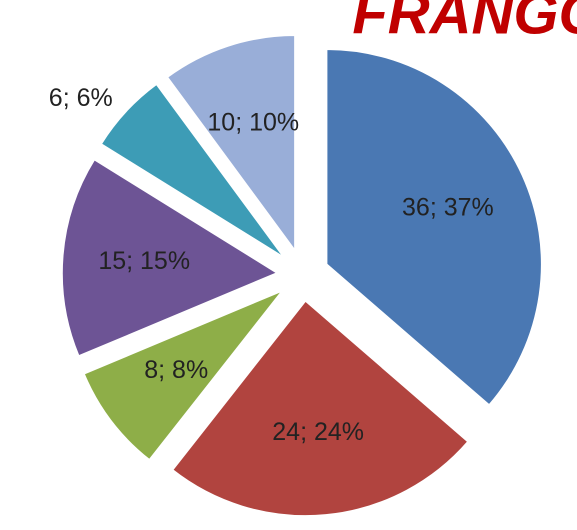 The width and height of the screenshot is (577, 530). What do you see at coordinates (448, 207) in the screenshot?
I see `data-label: 36; 37%` at bounding box center [448, 207].